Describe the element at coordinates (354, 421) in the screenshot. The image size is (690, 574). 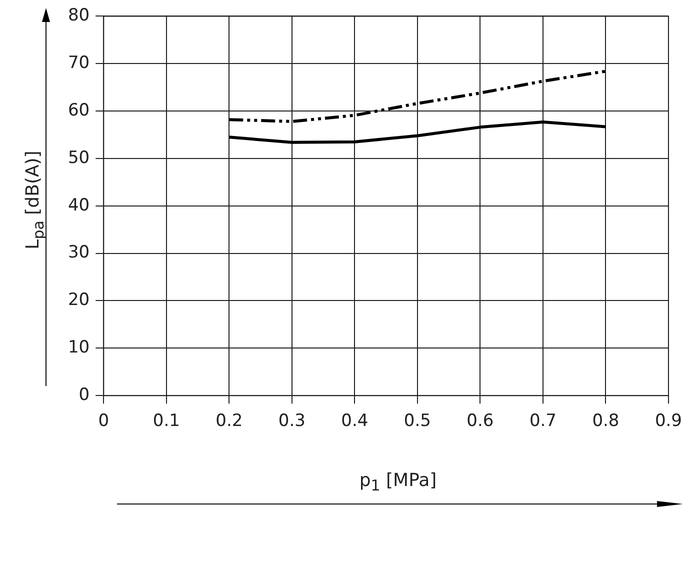
I see `x-tick-label: 0.4` at that location.